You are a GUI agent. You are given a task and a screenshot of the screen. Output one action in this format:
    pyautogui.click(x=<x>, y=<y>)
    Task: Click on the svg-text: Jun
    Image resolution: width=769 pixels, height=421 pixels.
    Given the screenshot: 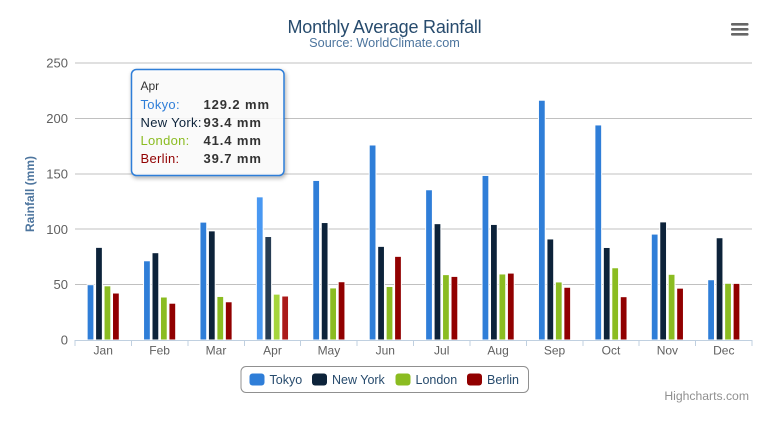 What is the action you would take?
    pyautogui.click(x=385, y=351)
    